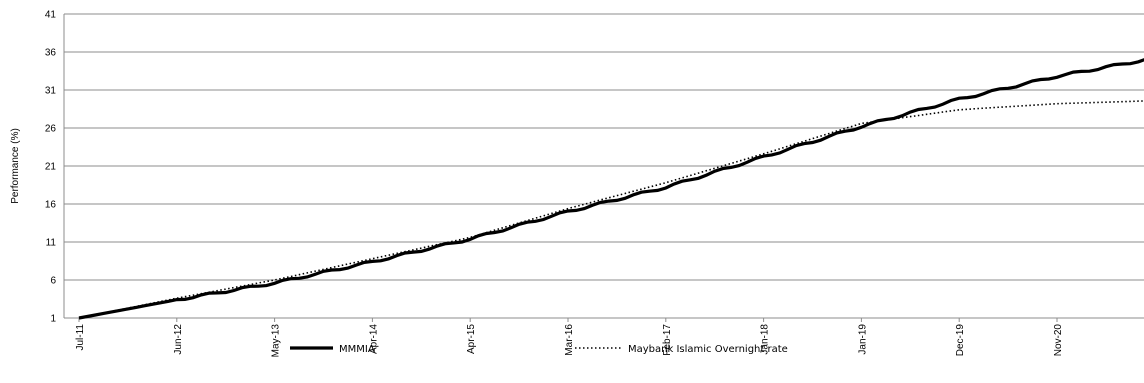 The height and width of the screenshot is (383, 1144). Describe the element at coordinates (51, 15) in the screenshot. I see `y-tick-label: 41` at that location.